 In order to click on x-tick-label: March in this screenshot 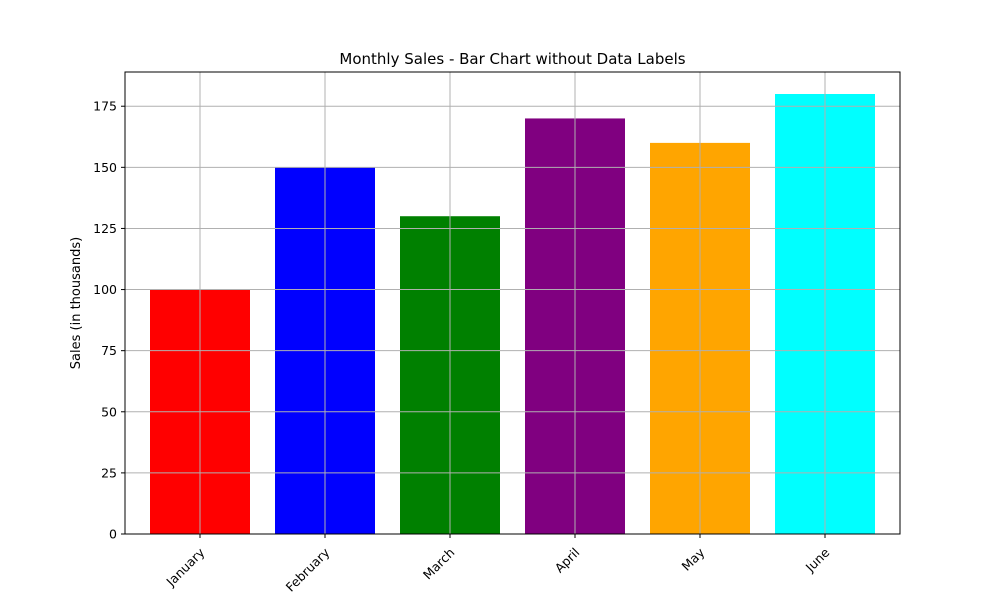, I will do `click(439, 564)`.